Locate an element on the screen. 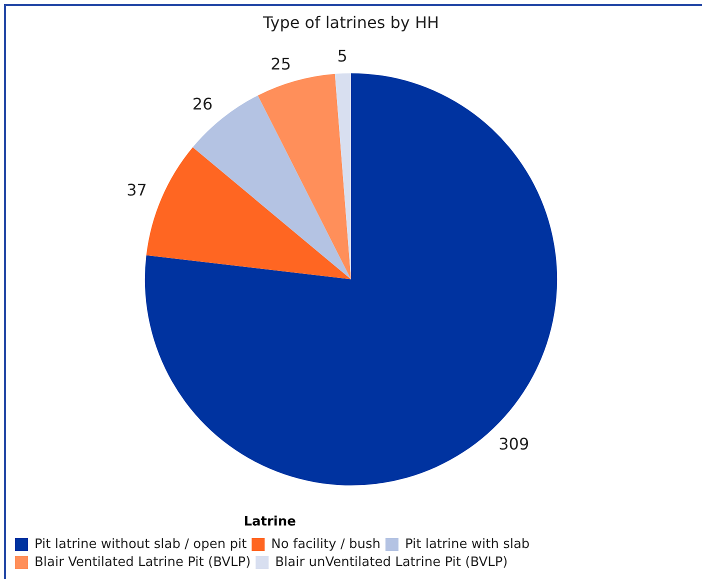  legend-label: Pit latrine with slab is located at coordinates (467, 544).